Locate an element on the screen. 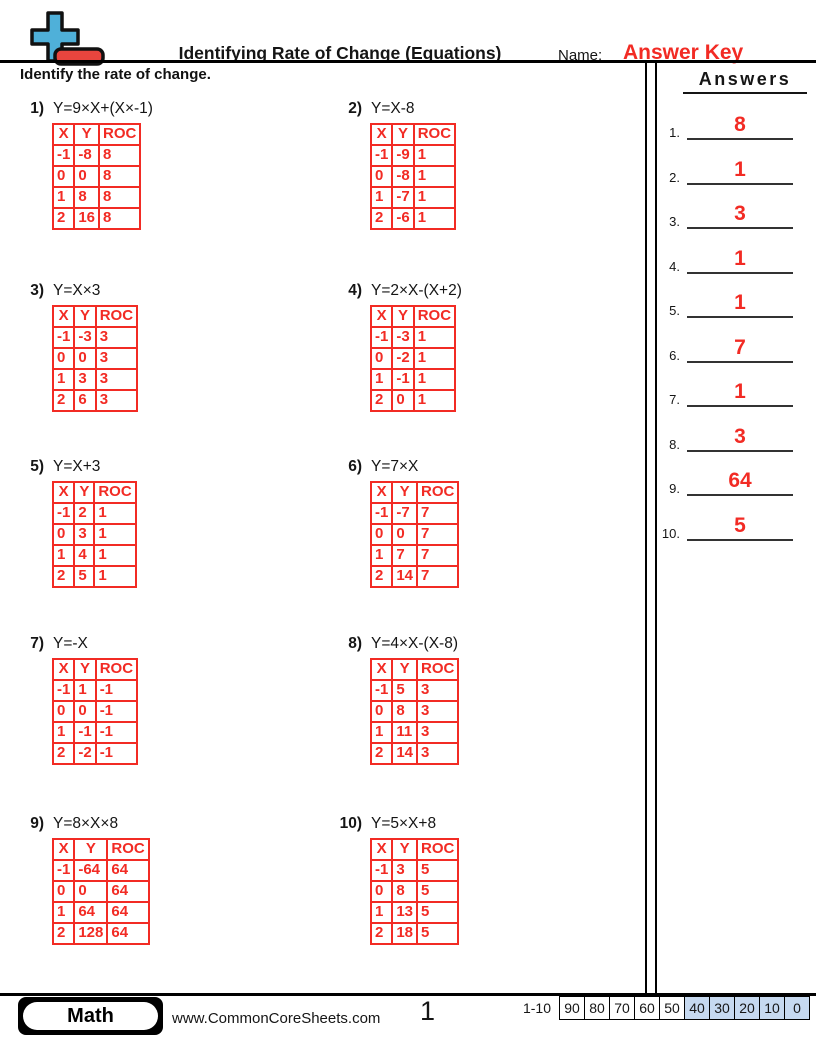 This screenshot has height=1056, width=816. roc-cell: -64 is located at coordinates (91, 870).